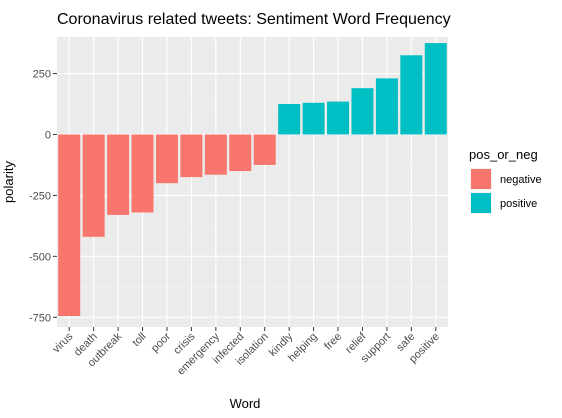 This screenshot has height=418, width=562. Describe the element at coordinates (118, 174) in the screenshot. I see `bar-outbreak` at that location.